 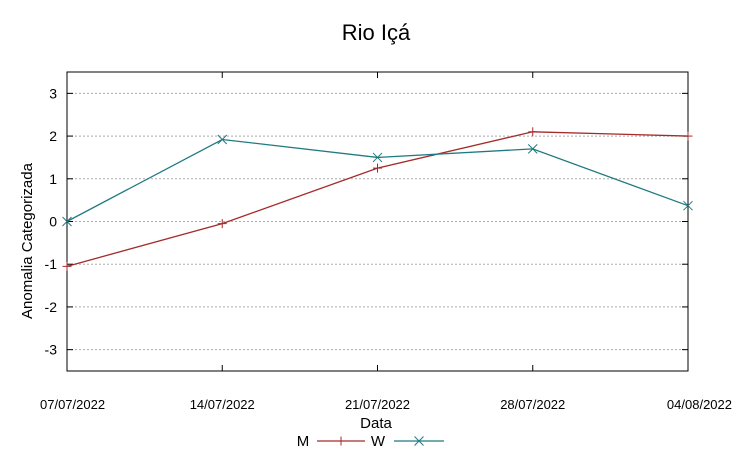 I want to click on chart-title: Rio Içá, so click(x=376, y=32).